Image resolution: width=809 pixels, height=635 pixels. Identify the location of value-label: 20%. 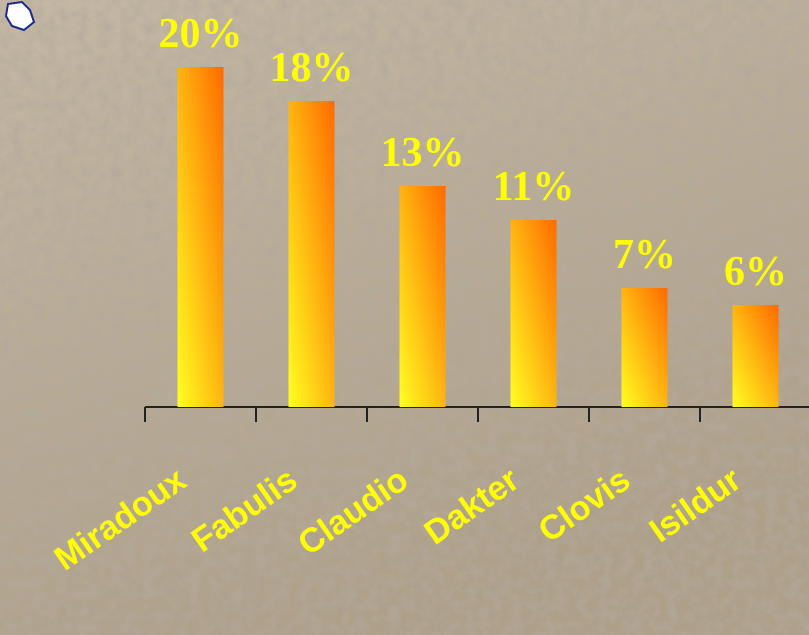
(201, 34).